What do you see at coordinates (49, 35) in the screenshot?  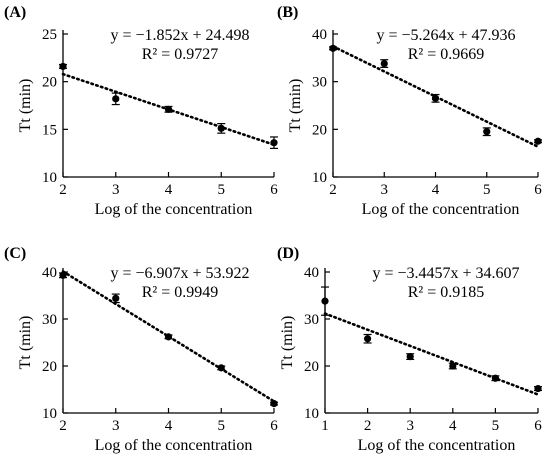 I see `y-tick-label: 25` at bounding box center [49, 35].